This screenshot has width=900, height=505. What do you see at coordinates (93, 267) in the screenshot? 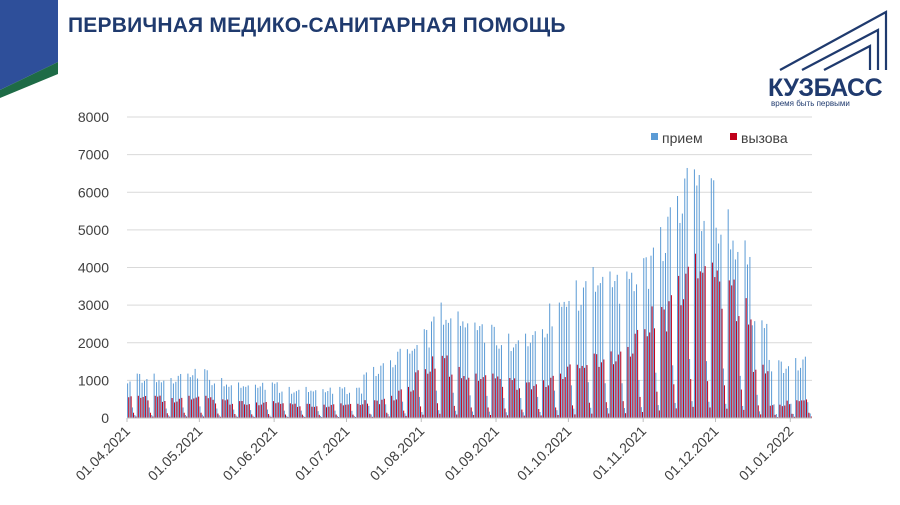
I see `y-axis-ticks: 0 1000 2000 3000 4000 5000 6000 7000 8000` at bounding box center [93, 267].